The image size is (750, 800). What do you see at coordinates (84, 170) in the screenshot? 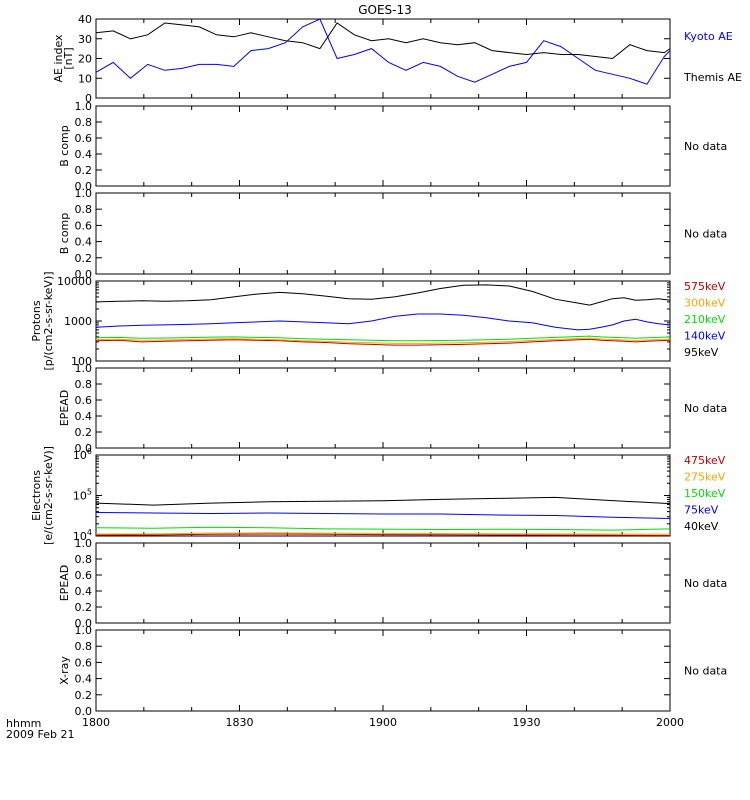
I see `ytick-label-bcomp1: 0.2` at bounding box center [84, 170].